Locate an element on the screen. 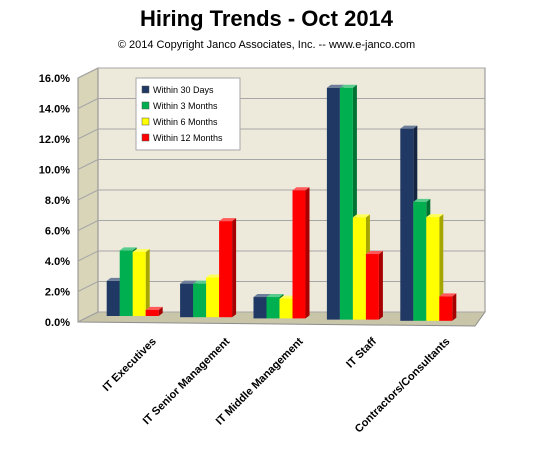  y-tick-label: 16.0% is located at coordinates (54, 79).